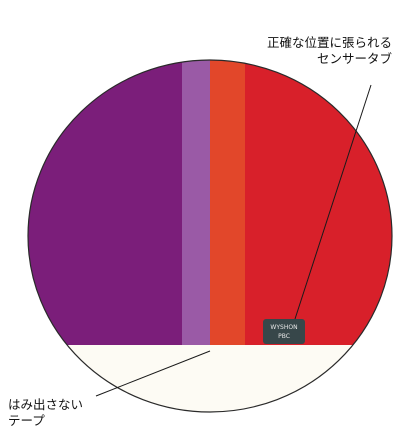  I want to click on orange-red-stripe, so click(227, 205).